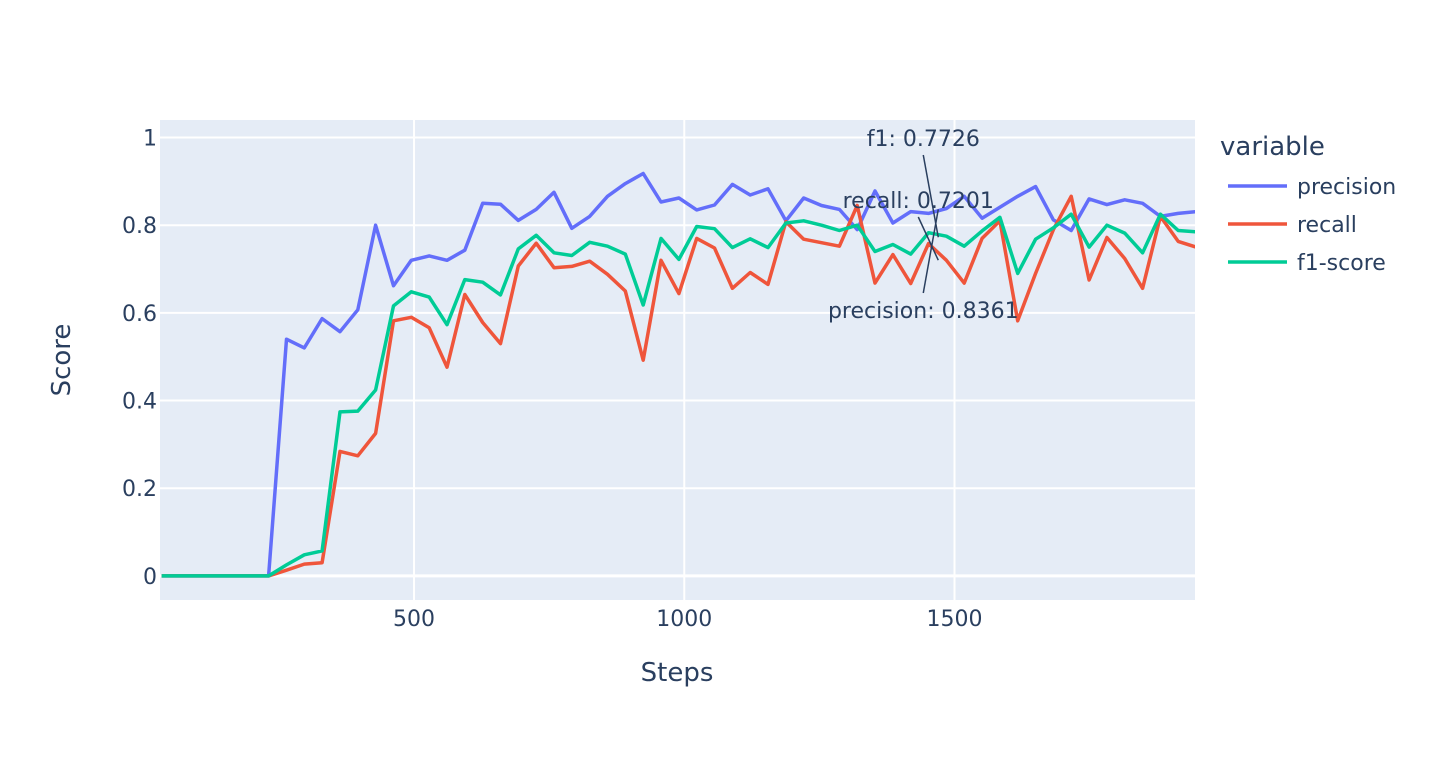 This screenshot has width=1440, height=760. Describe the element at coordinates (923, 182) in the screenshot. I see `annotation: f1: 0.7726` at that location.